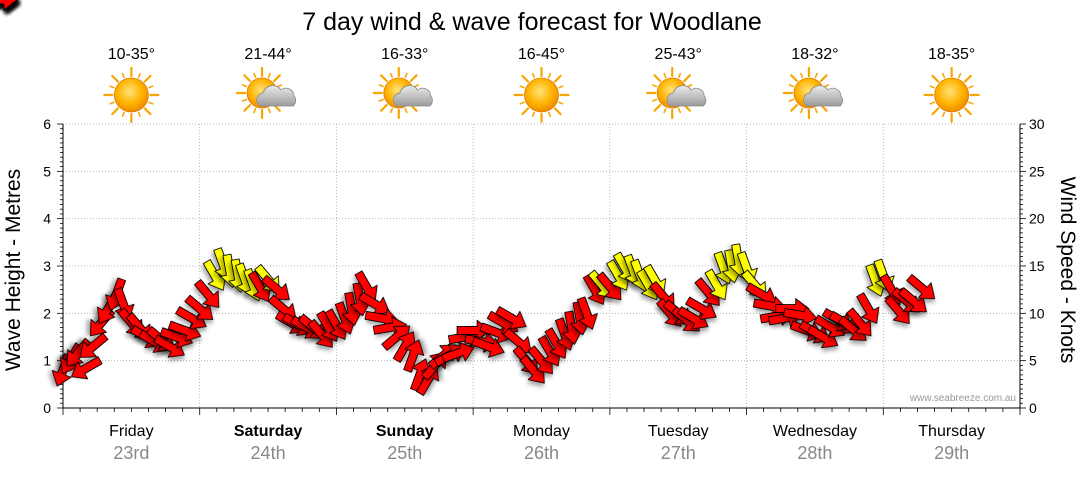 The image size is (1080, 480). Describe the element at coordinates (541, 453) in the screenshot. I see `day-date-label: 26th` at that location.